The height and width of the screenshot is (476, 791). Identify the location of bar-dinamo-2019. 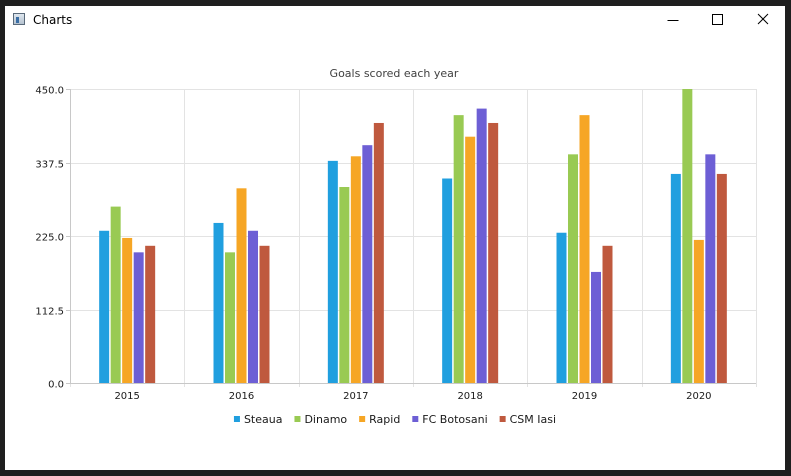
(573, 268).